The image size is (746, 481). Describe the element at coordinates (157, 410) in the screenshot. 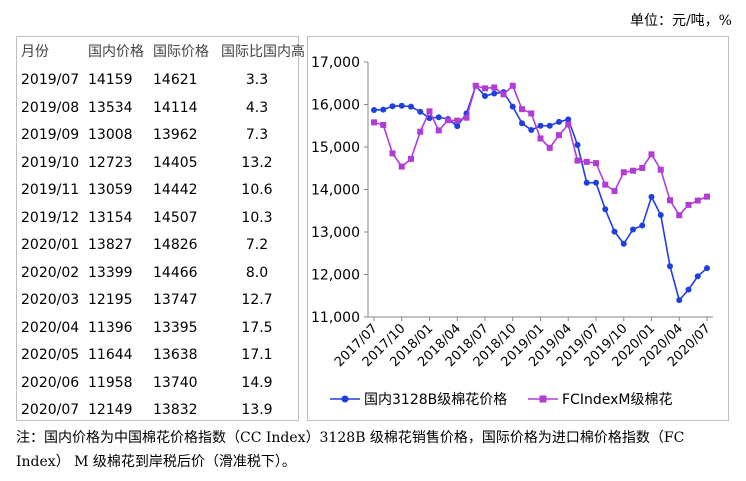

I see `table-row: 2020/07 12149 13832 13.9` at that location.